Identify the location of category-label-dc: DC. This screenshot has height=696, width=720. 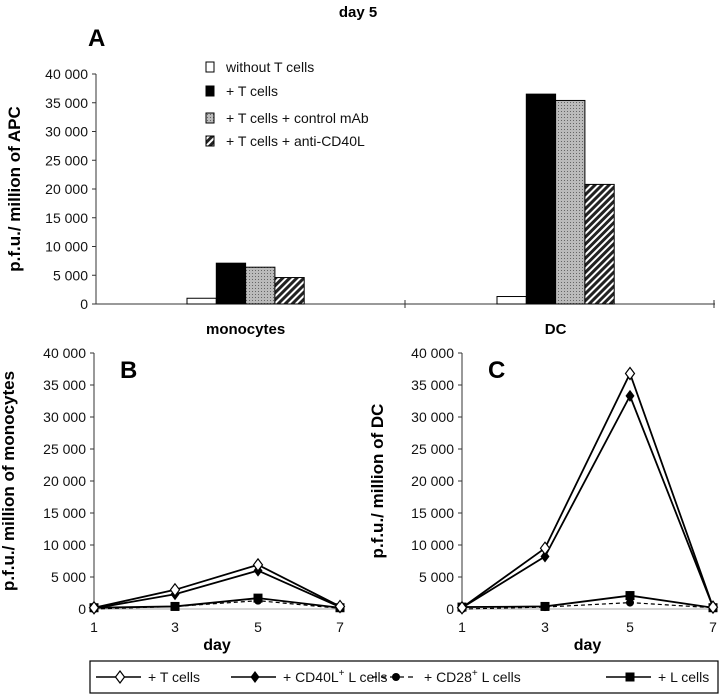
(556, 329).